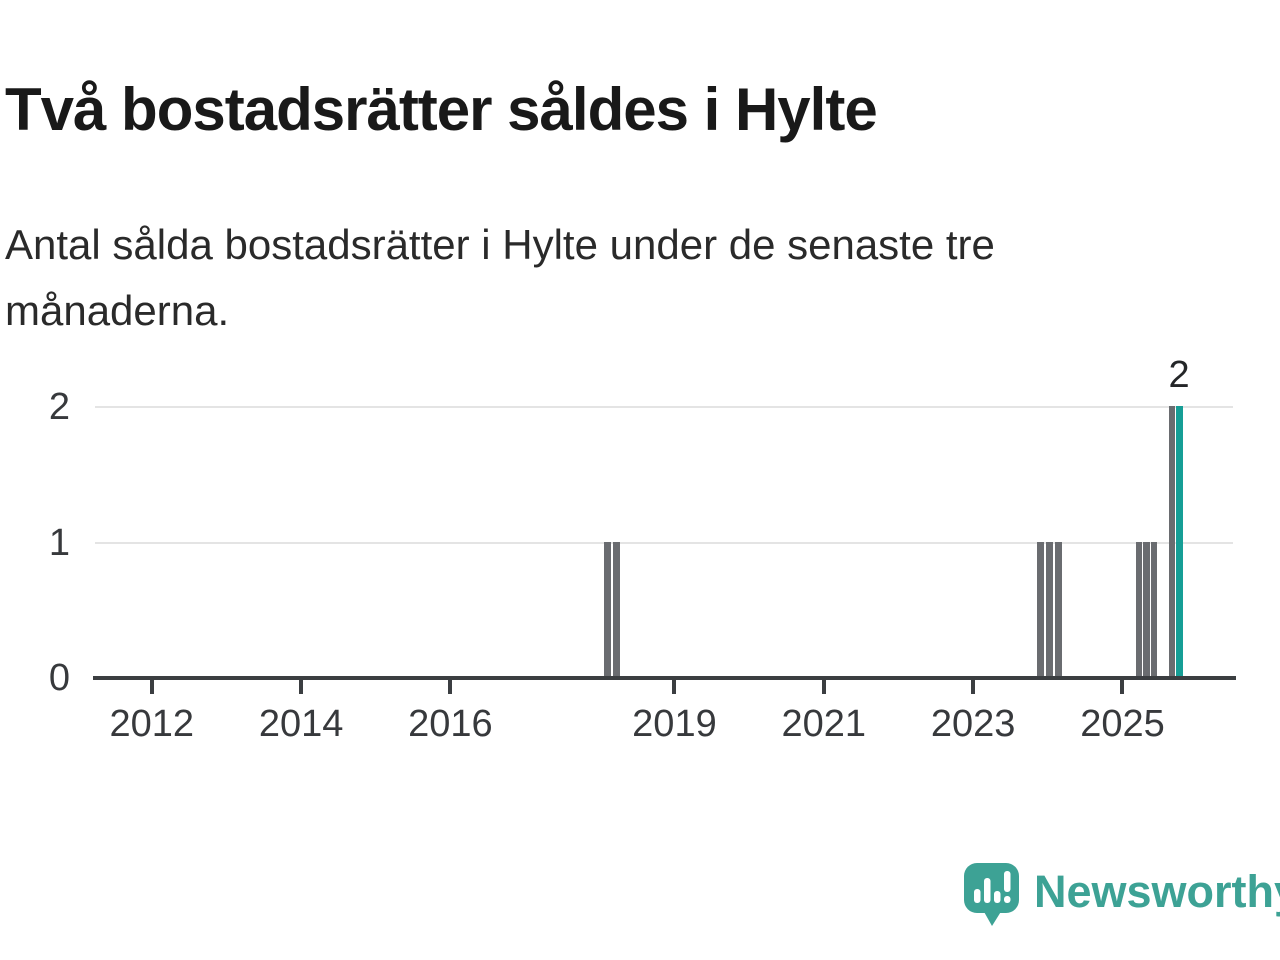  What do you see at coordinates (973, 687) in the screenshot?
I see `x-tick-2023` at bounding box center [973, 687].